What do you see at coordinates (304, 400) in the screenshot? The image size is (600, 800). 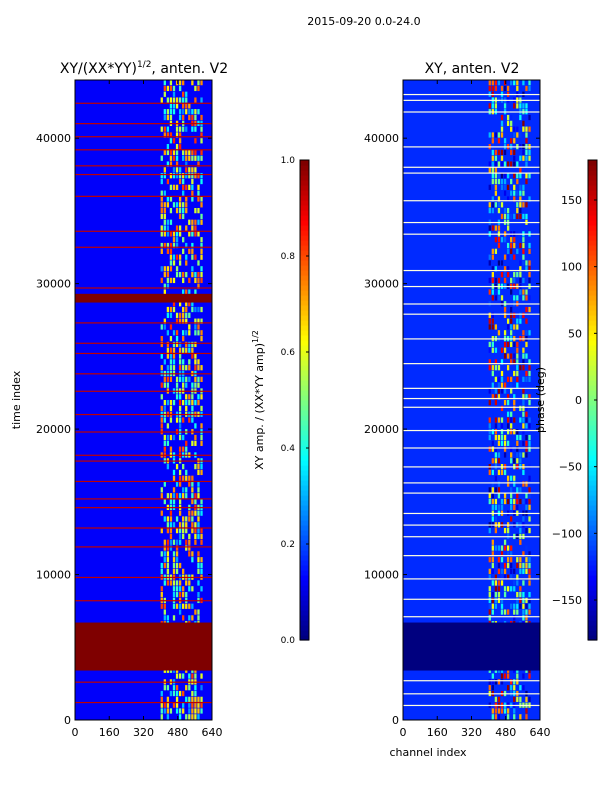 I see `amplitude-colorbar-gradient` at bounding box center [304, 400].